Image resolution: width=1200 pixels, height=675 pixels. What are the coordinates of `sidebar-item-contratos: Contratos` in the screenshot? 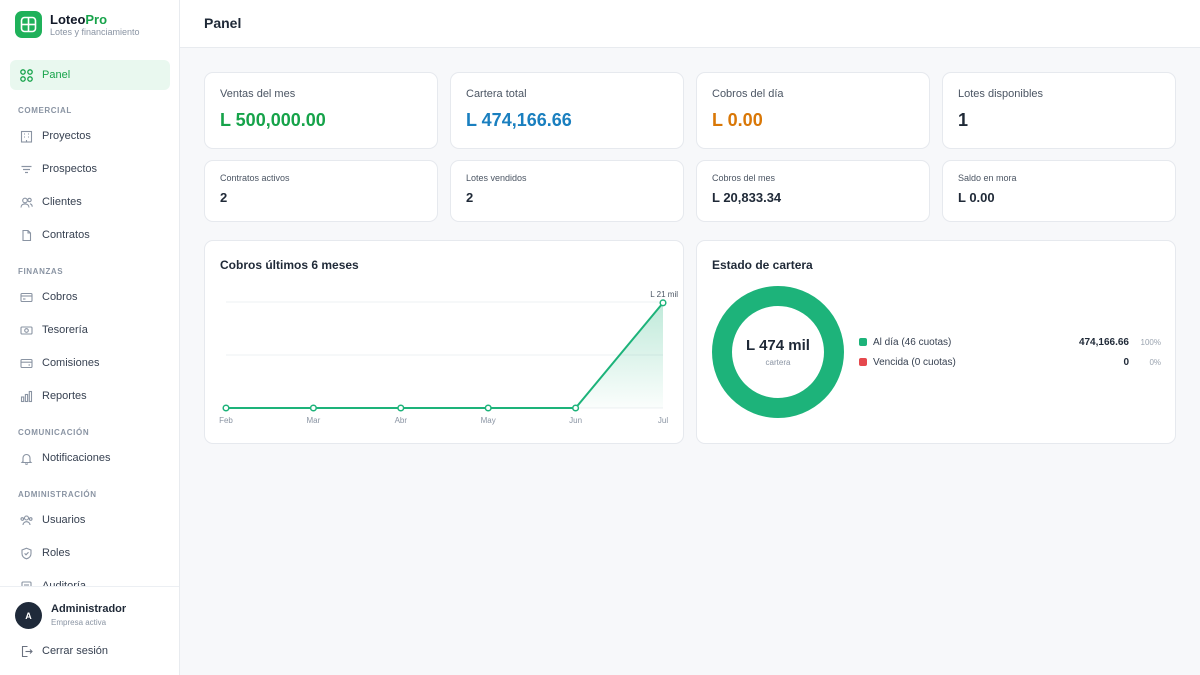 It's located at (90, 235).